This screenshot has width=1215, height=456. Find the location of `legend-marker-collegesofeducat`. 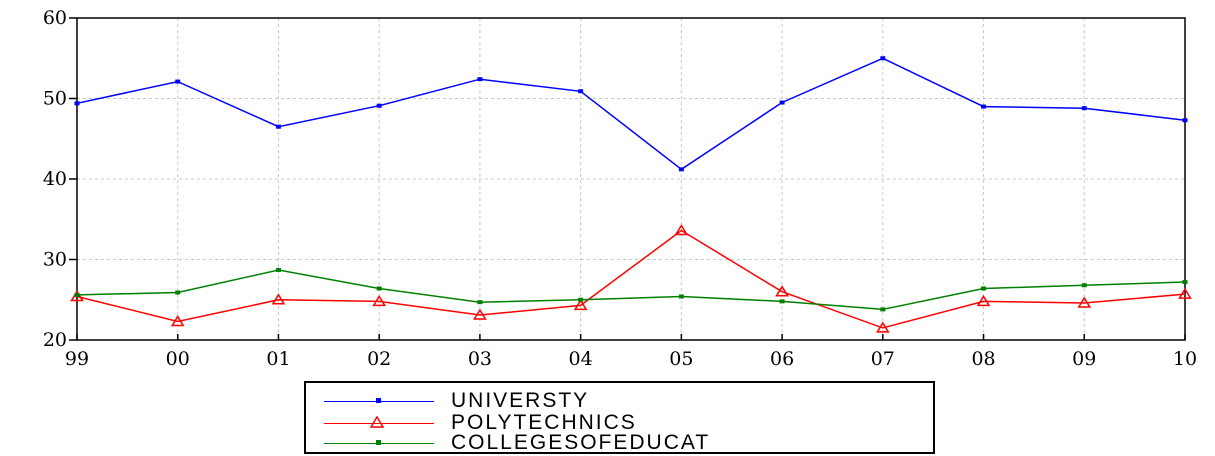

legend-marker-collegesofeducat is located at coordinates (378, 442).